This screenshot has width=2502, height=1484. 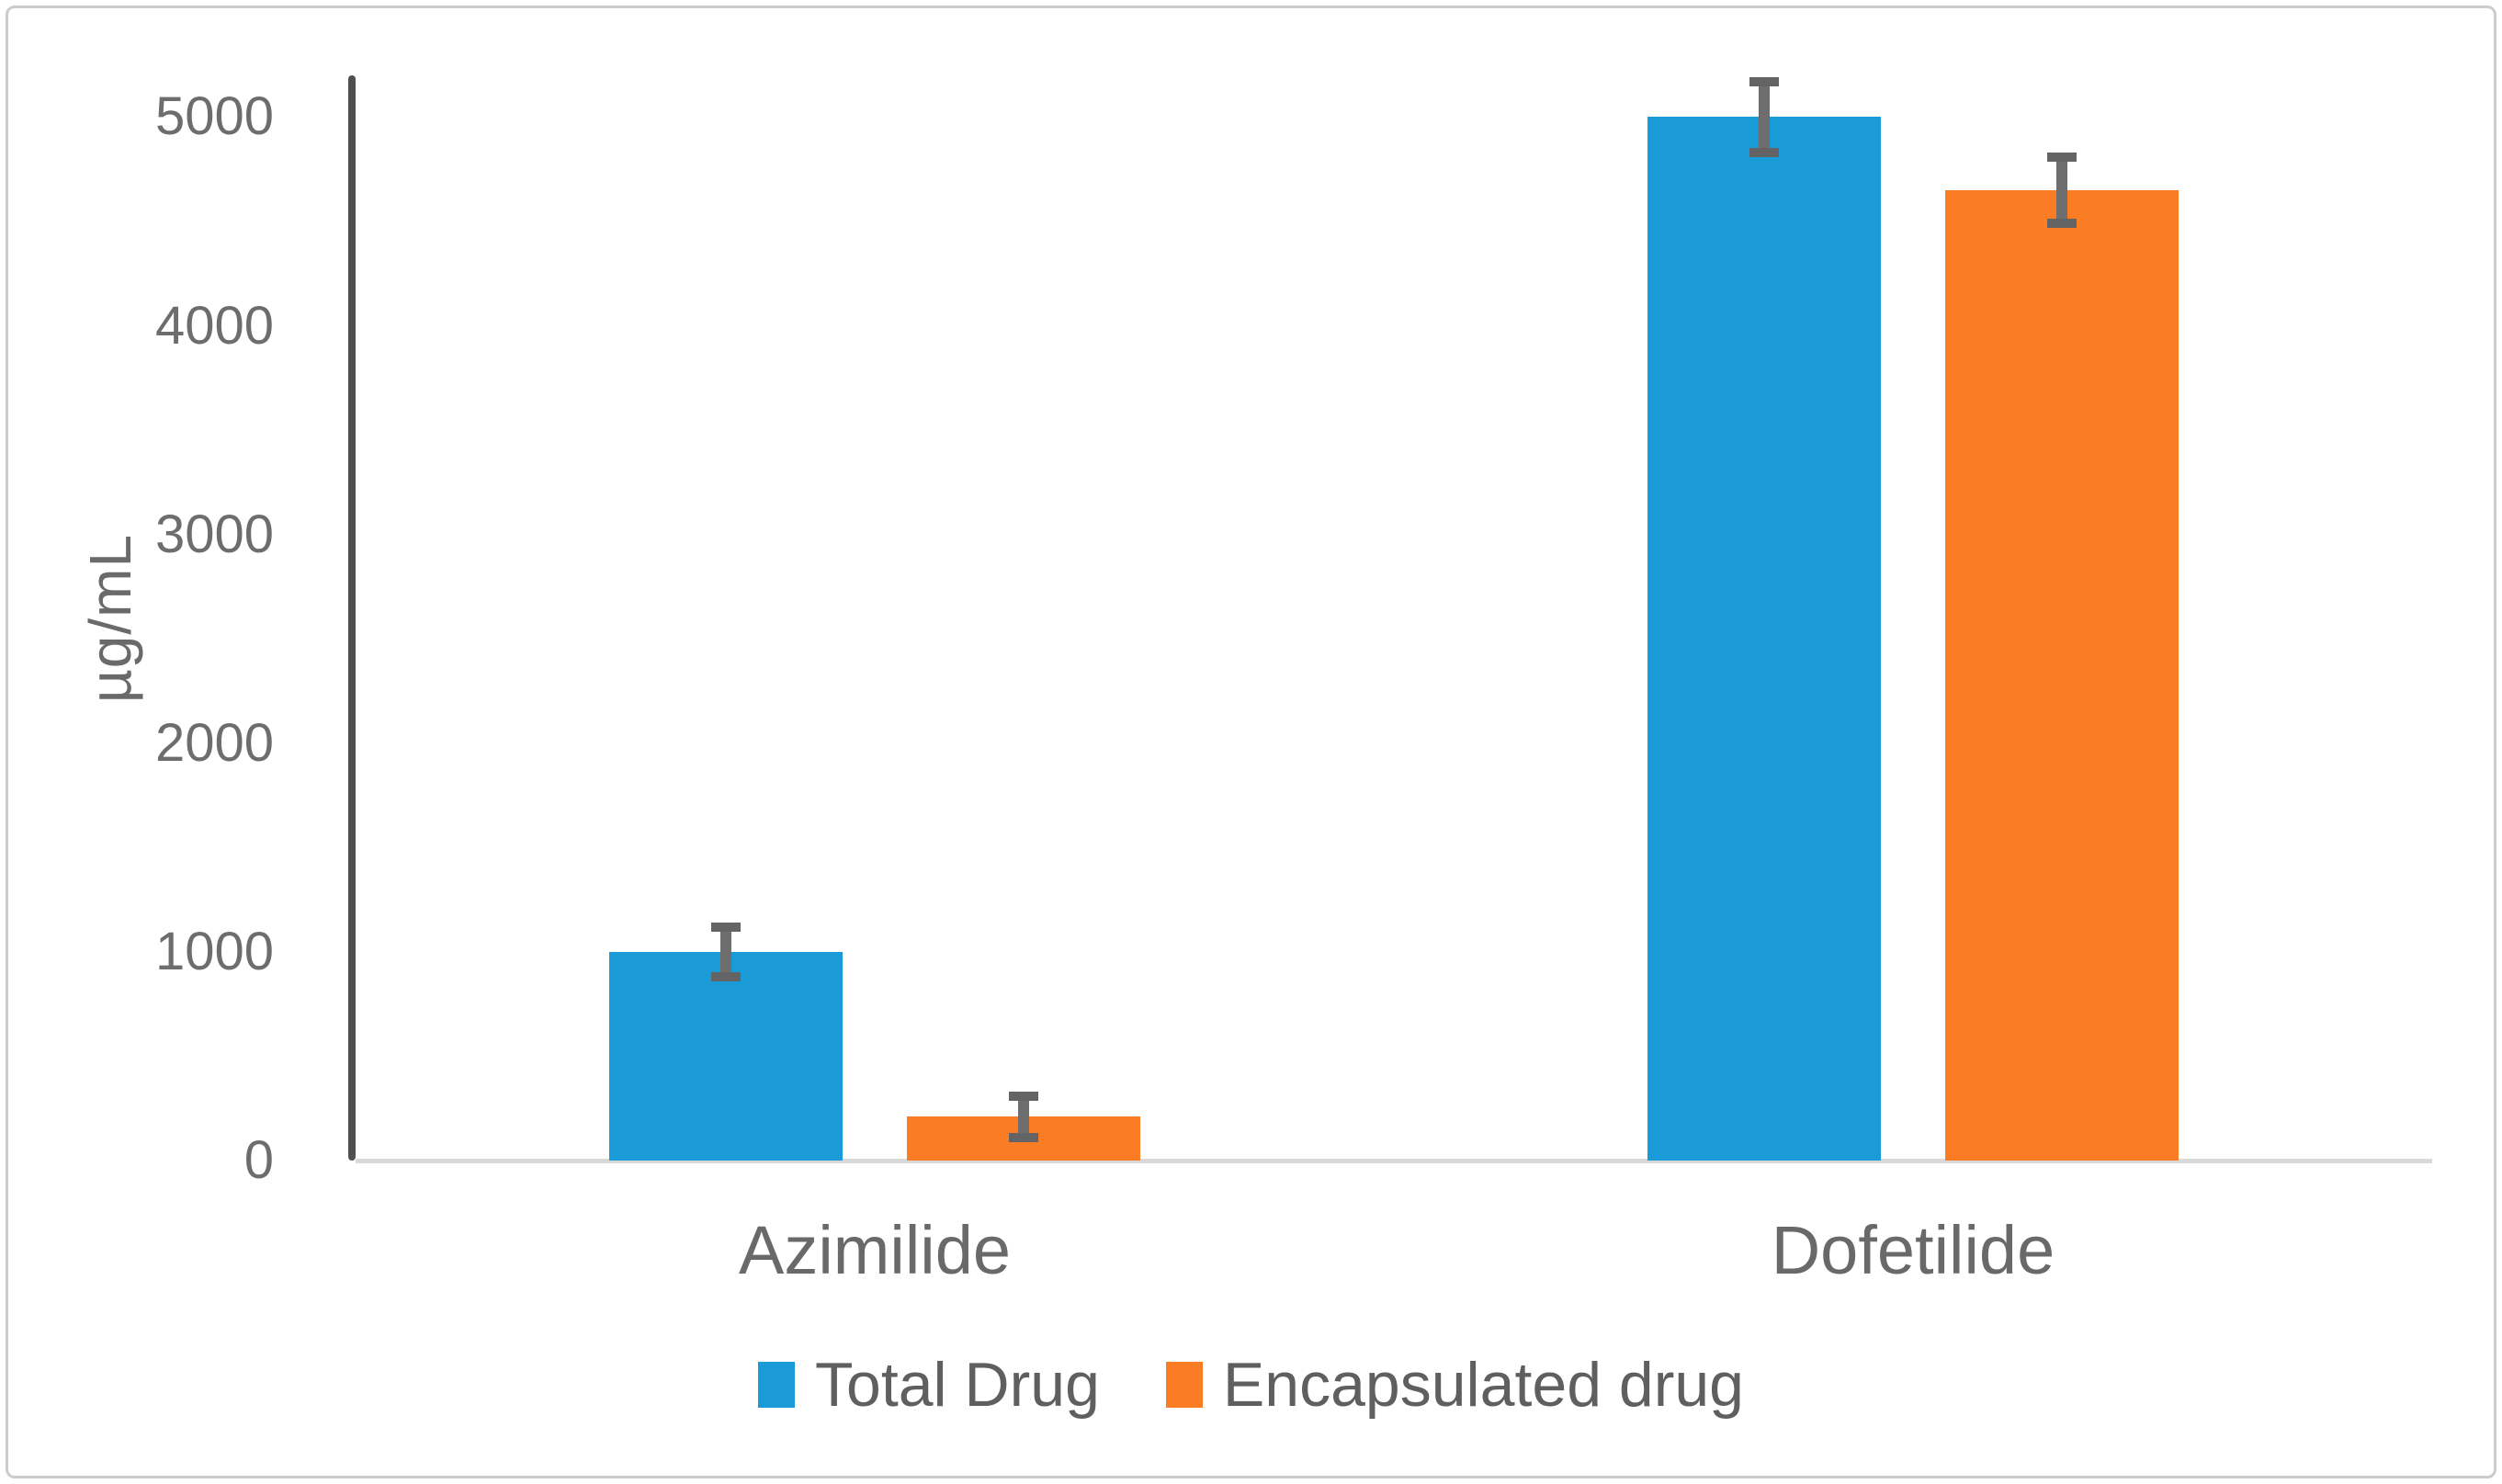 What do you see at coordinates (214, 325) in the screenshot?
I see `y-tick-label: 4000` at bounding box center [214, 325].